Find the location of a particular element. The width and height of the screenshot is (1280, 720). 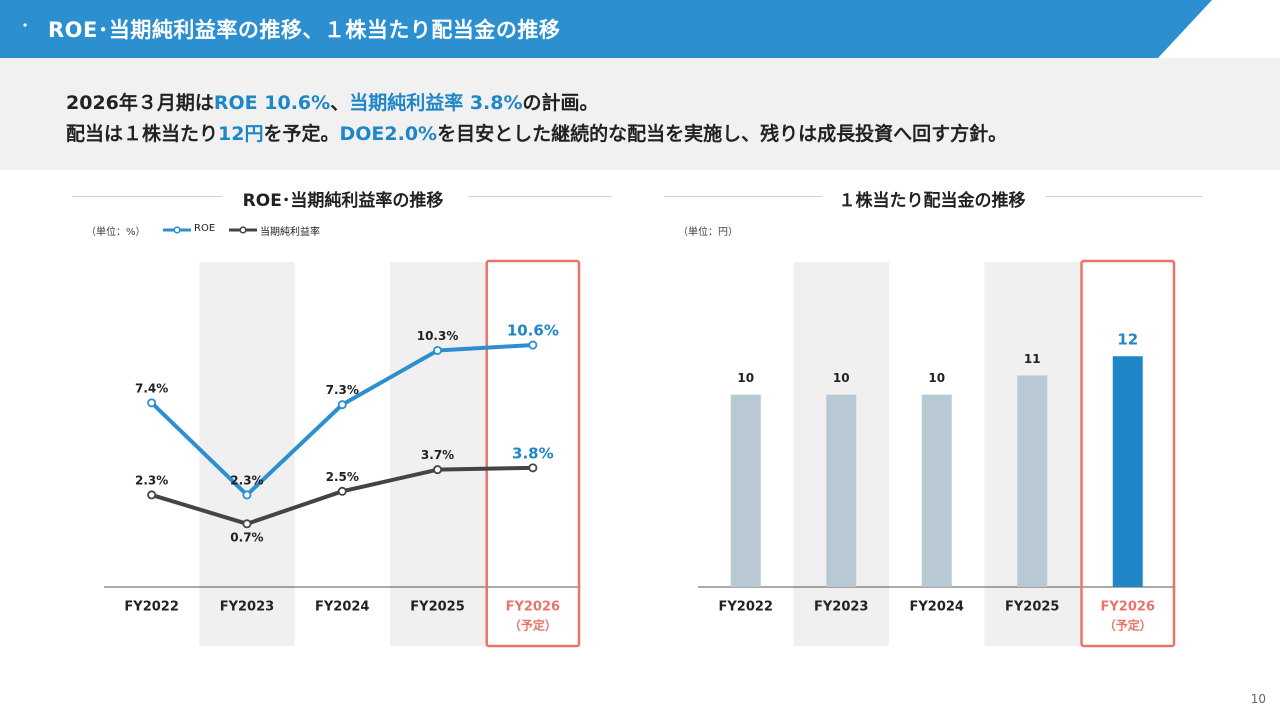

page-title: ROE･当期純利益率の推移、１株当たり配当金の推移 is located at coordinates (304, 30).